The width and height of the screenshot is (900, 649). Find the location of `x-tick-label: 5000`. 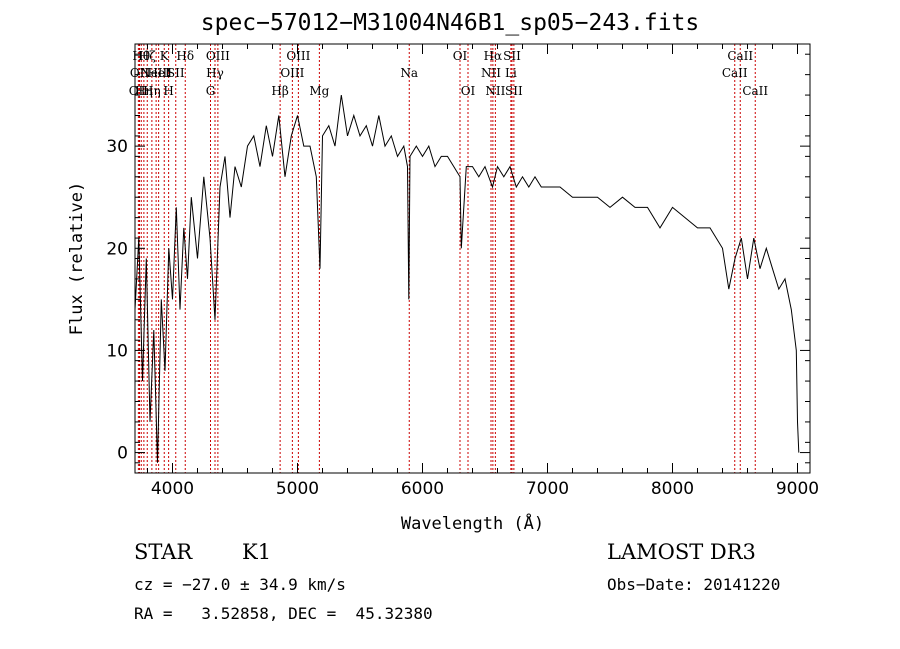

x-tick-label: 5000 is located at coordinates (297, 489).